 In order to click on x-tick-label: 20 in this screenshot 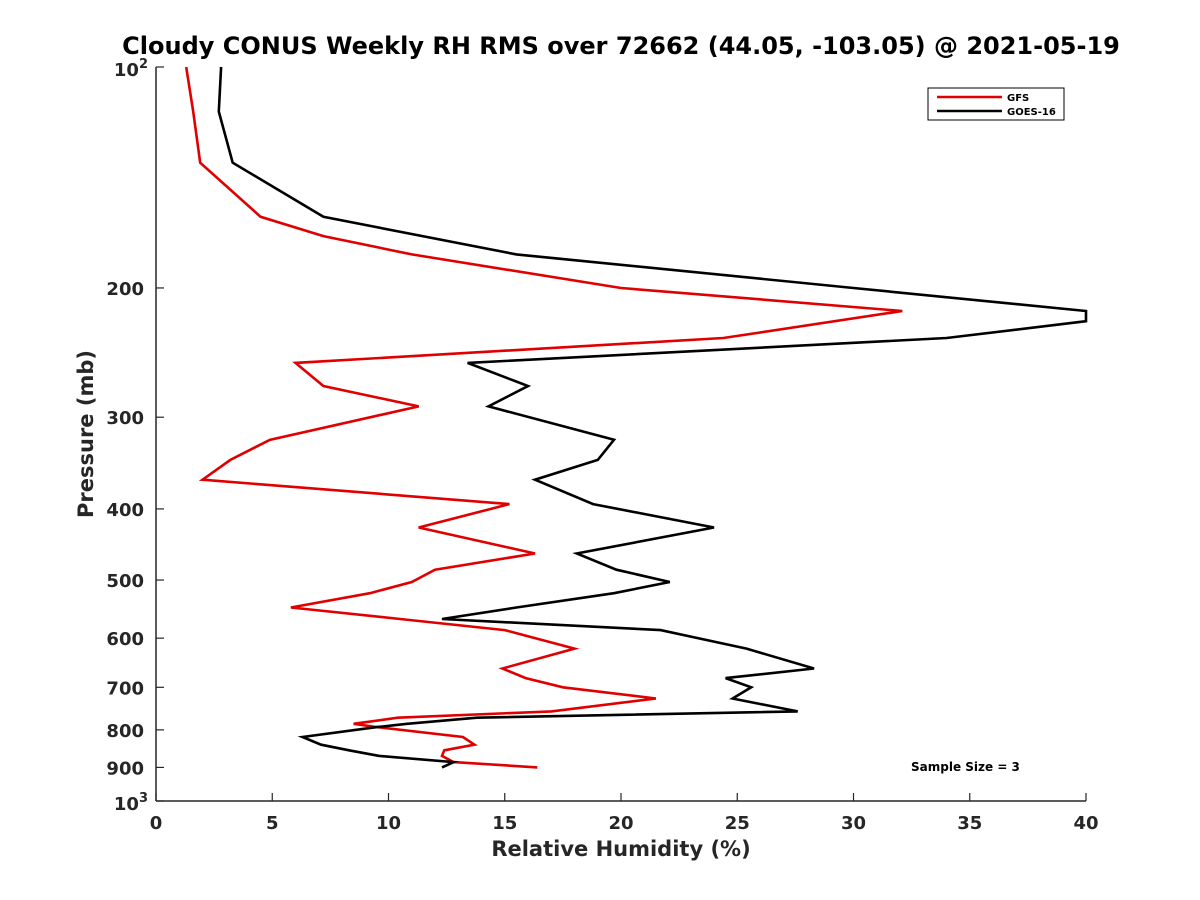, I will do `click(620, 823)`.